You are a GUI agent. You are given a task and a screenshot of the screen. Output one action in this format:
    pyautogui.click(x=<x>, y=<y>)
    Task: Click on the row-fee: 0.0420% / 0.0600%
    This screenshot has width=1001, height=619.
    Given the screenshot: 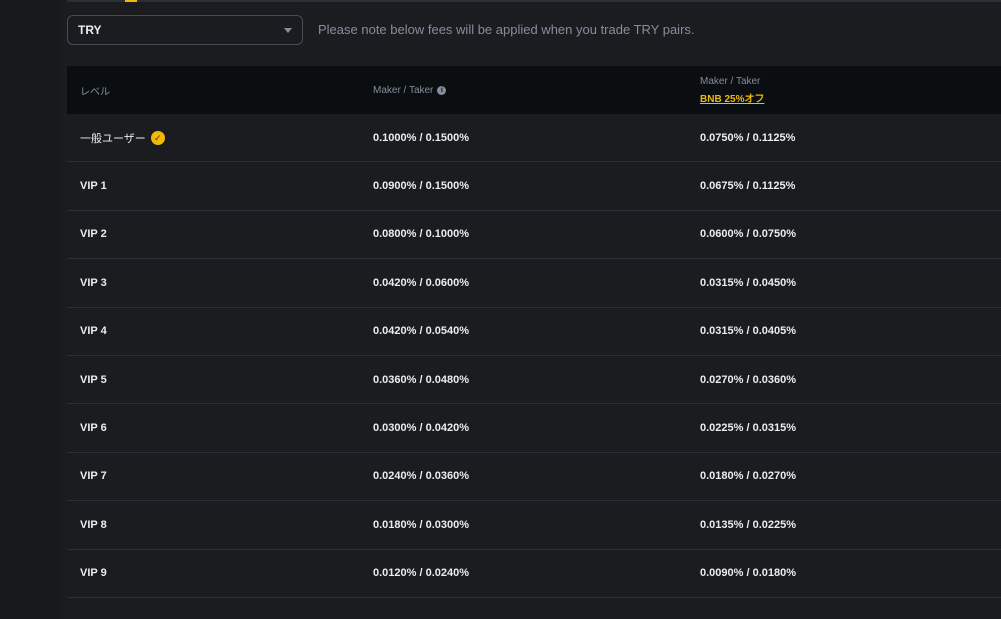 What is the action you would take?
    pyautogui.click(x=421, y=282)
    